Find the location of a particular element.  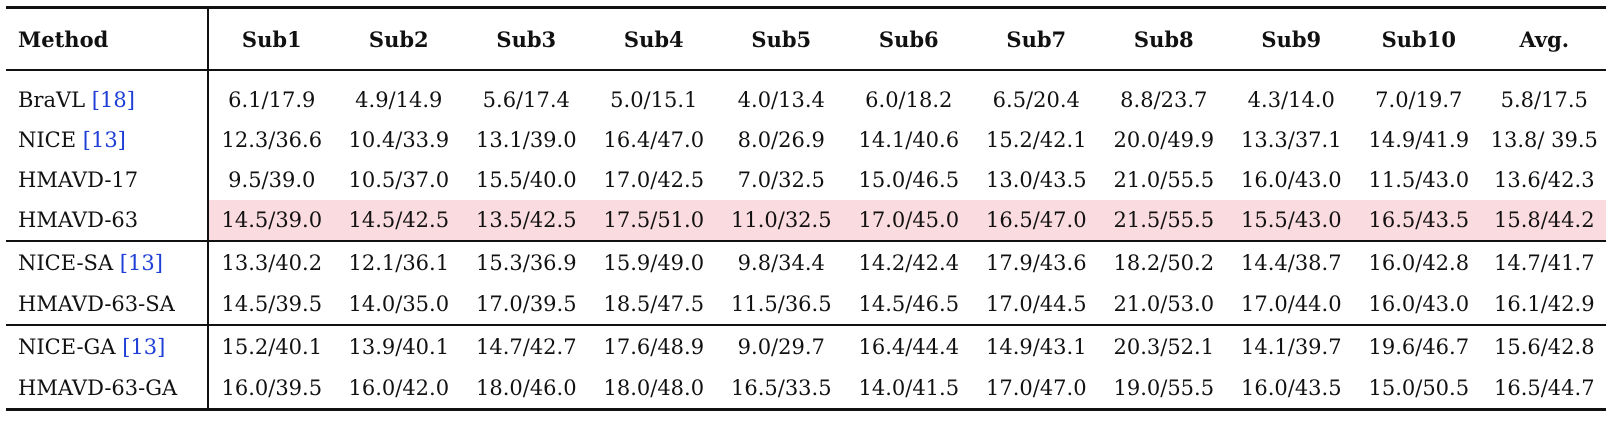

column-header-sub5: Sub5 is located at coordinates (781, 38).